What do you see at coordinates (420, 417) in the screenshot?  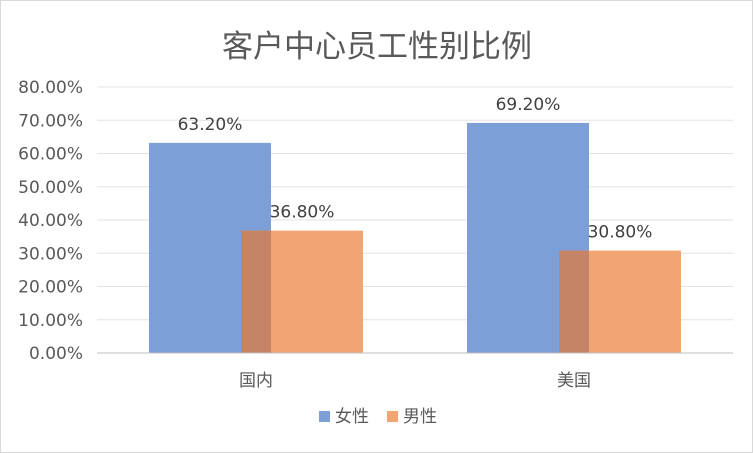 I see `legend-label: 男性` at bounding box center [420, 417].